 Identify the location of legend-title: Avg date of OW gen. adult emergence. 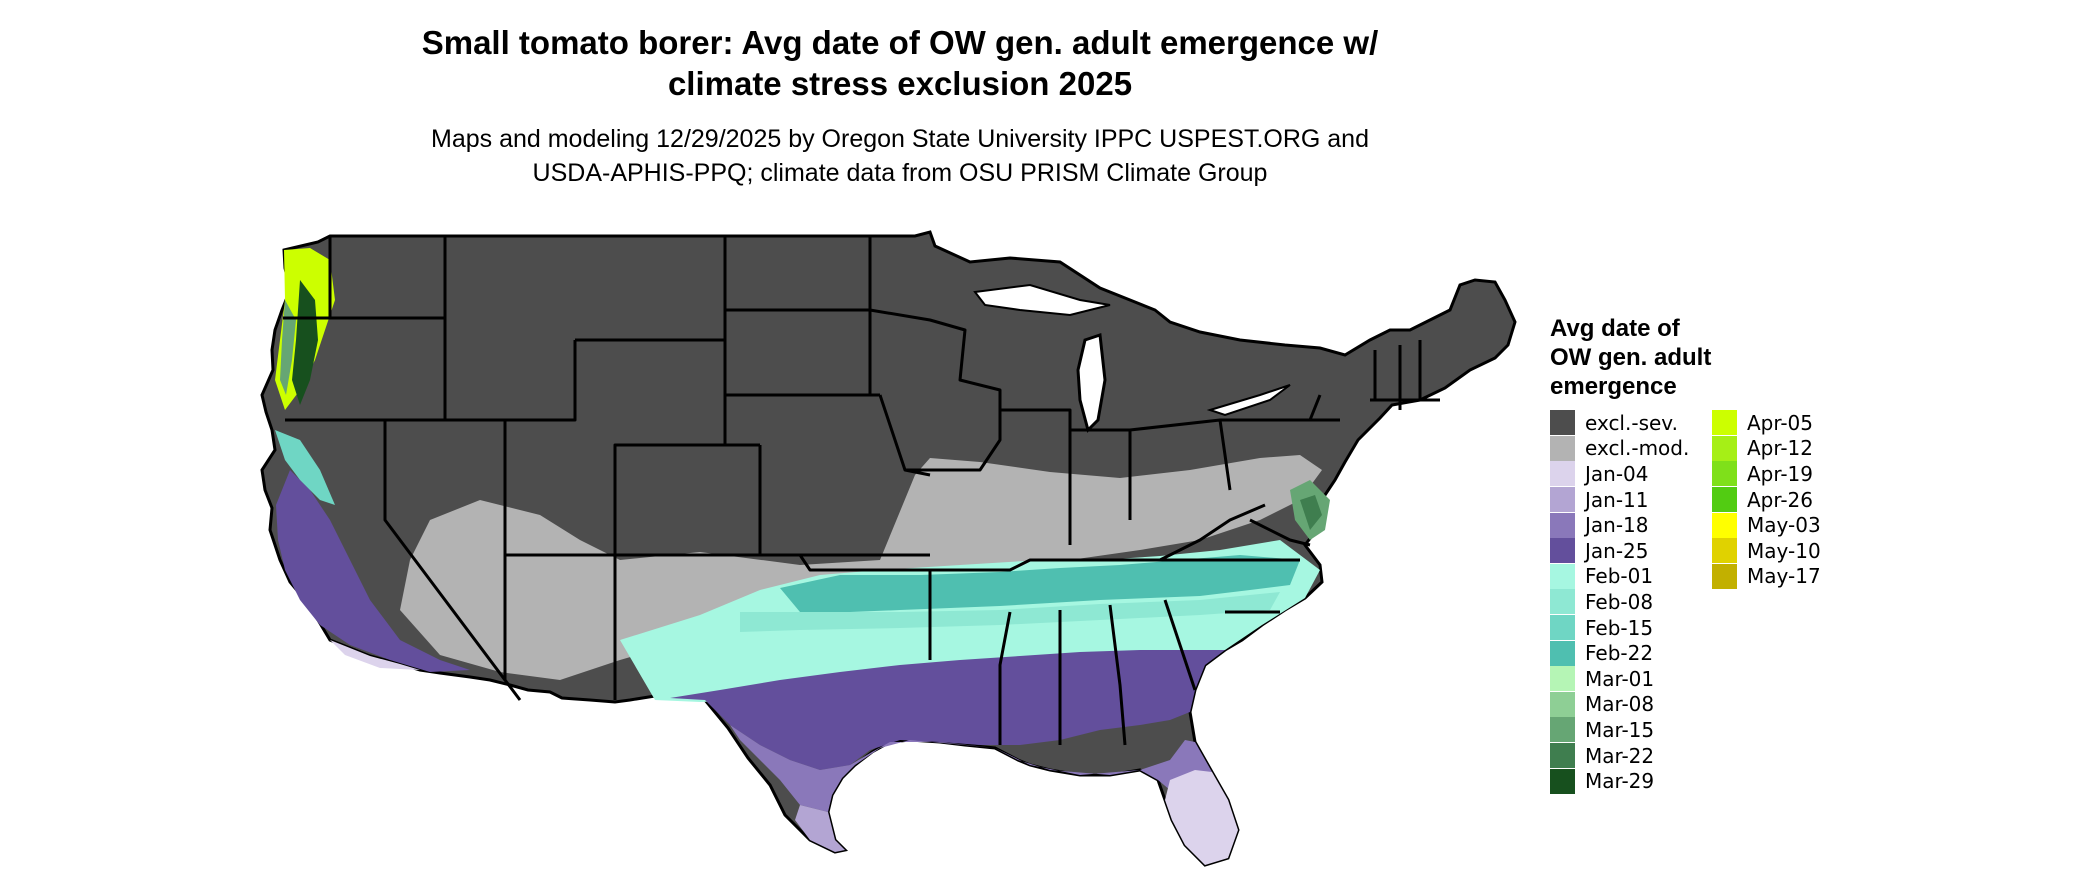
(1630, 357).